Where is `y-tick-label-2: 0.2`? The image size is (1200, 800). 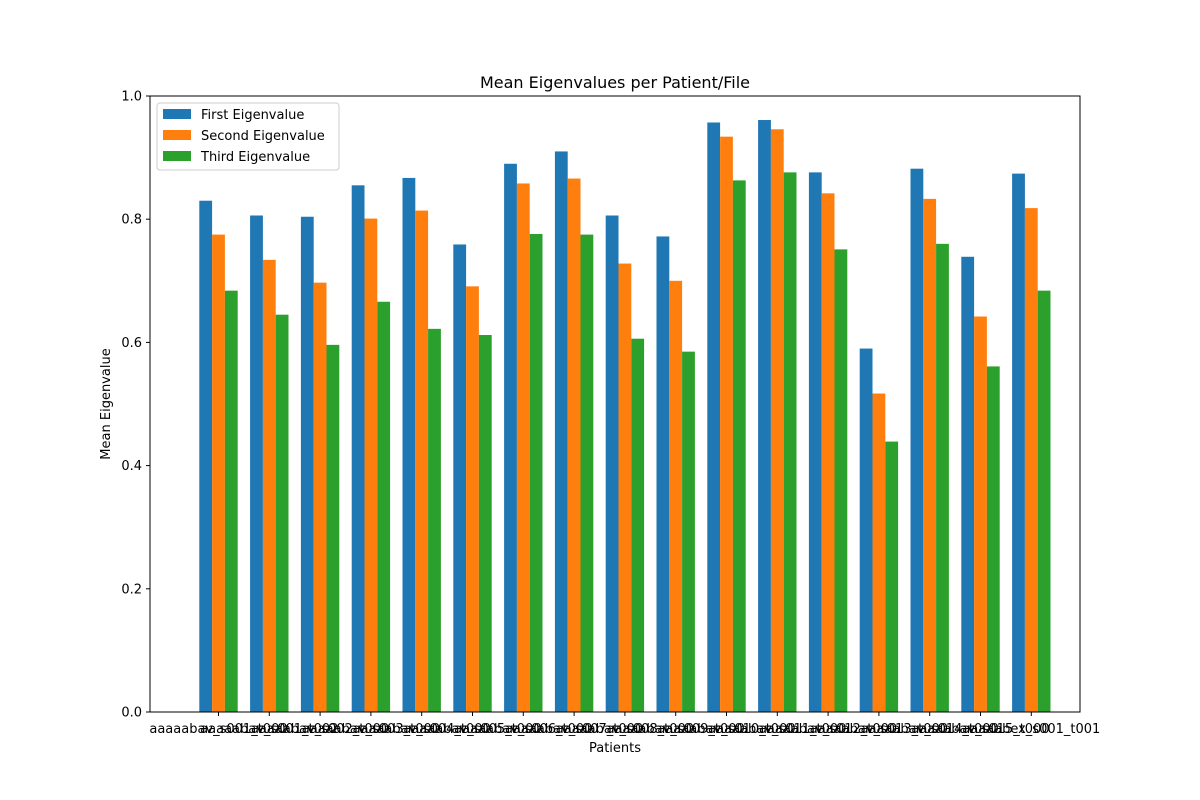
y-tick-label-2: 0.2 is located at coordinates (131, 589).